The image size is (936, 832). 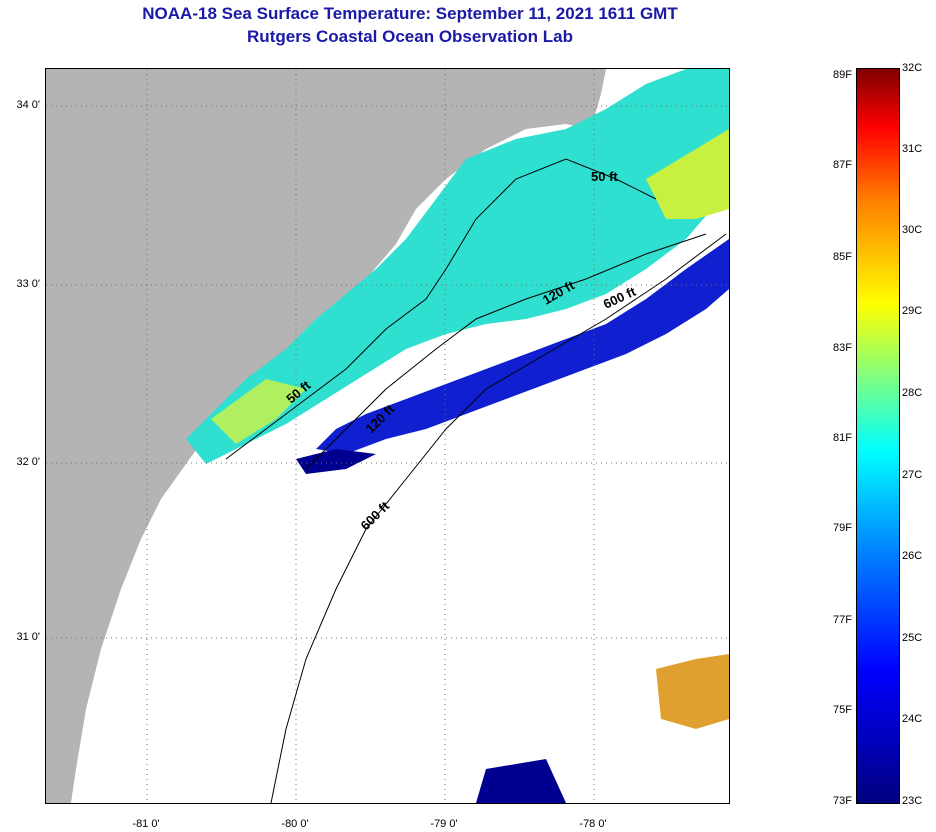 I want to click on sst-se-warm, so click(x=692, y=691).